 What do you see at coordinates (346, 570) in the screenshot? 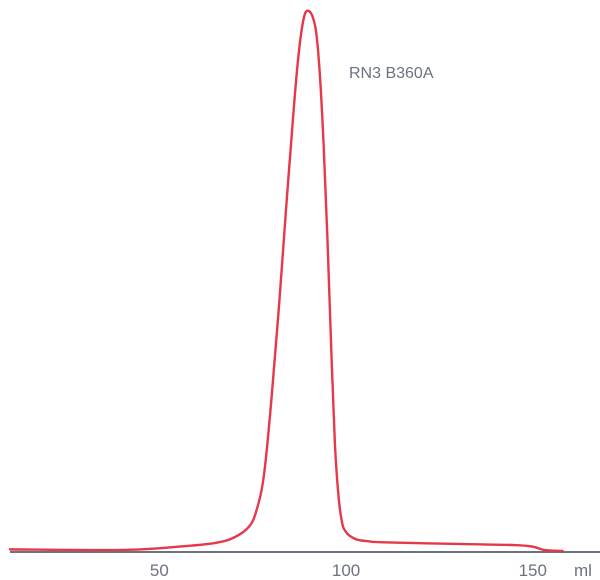
I see `x-tick-label: 100` at bounding box center [346, 570].